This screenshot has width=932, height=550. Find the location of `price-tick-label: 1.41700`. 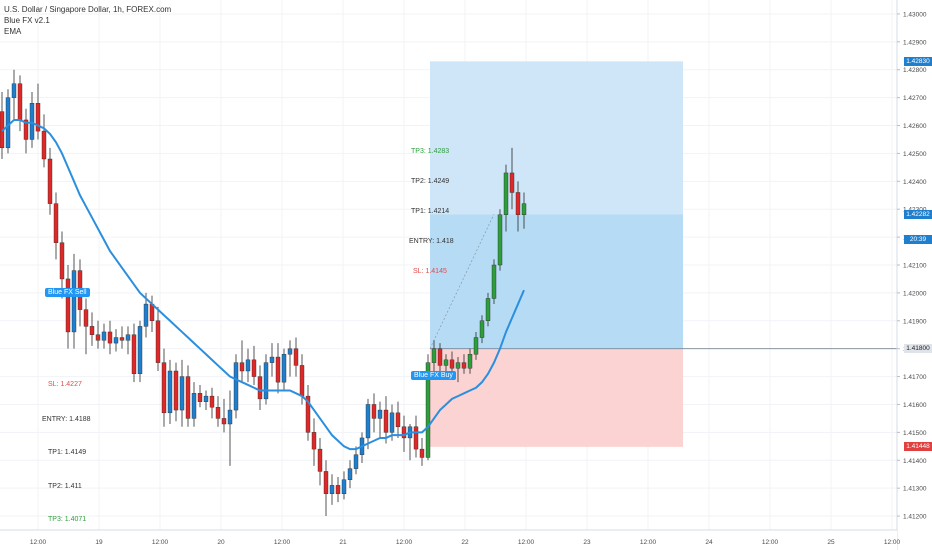

price-tick-label: 1.41700 is located at coordinates (915, 377).